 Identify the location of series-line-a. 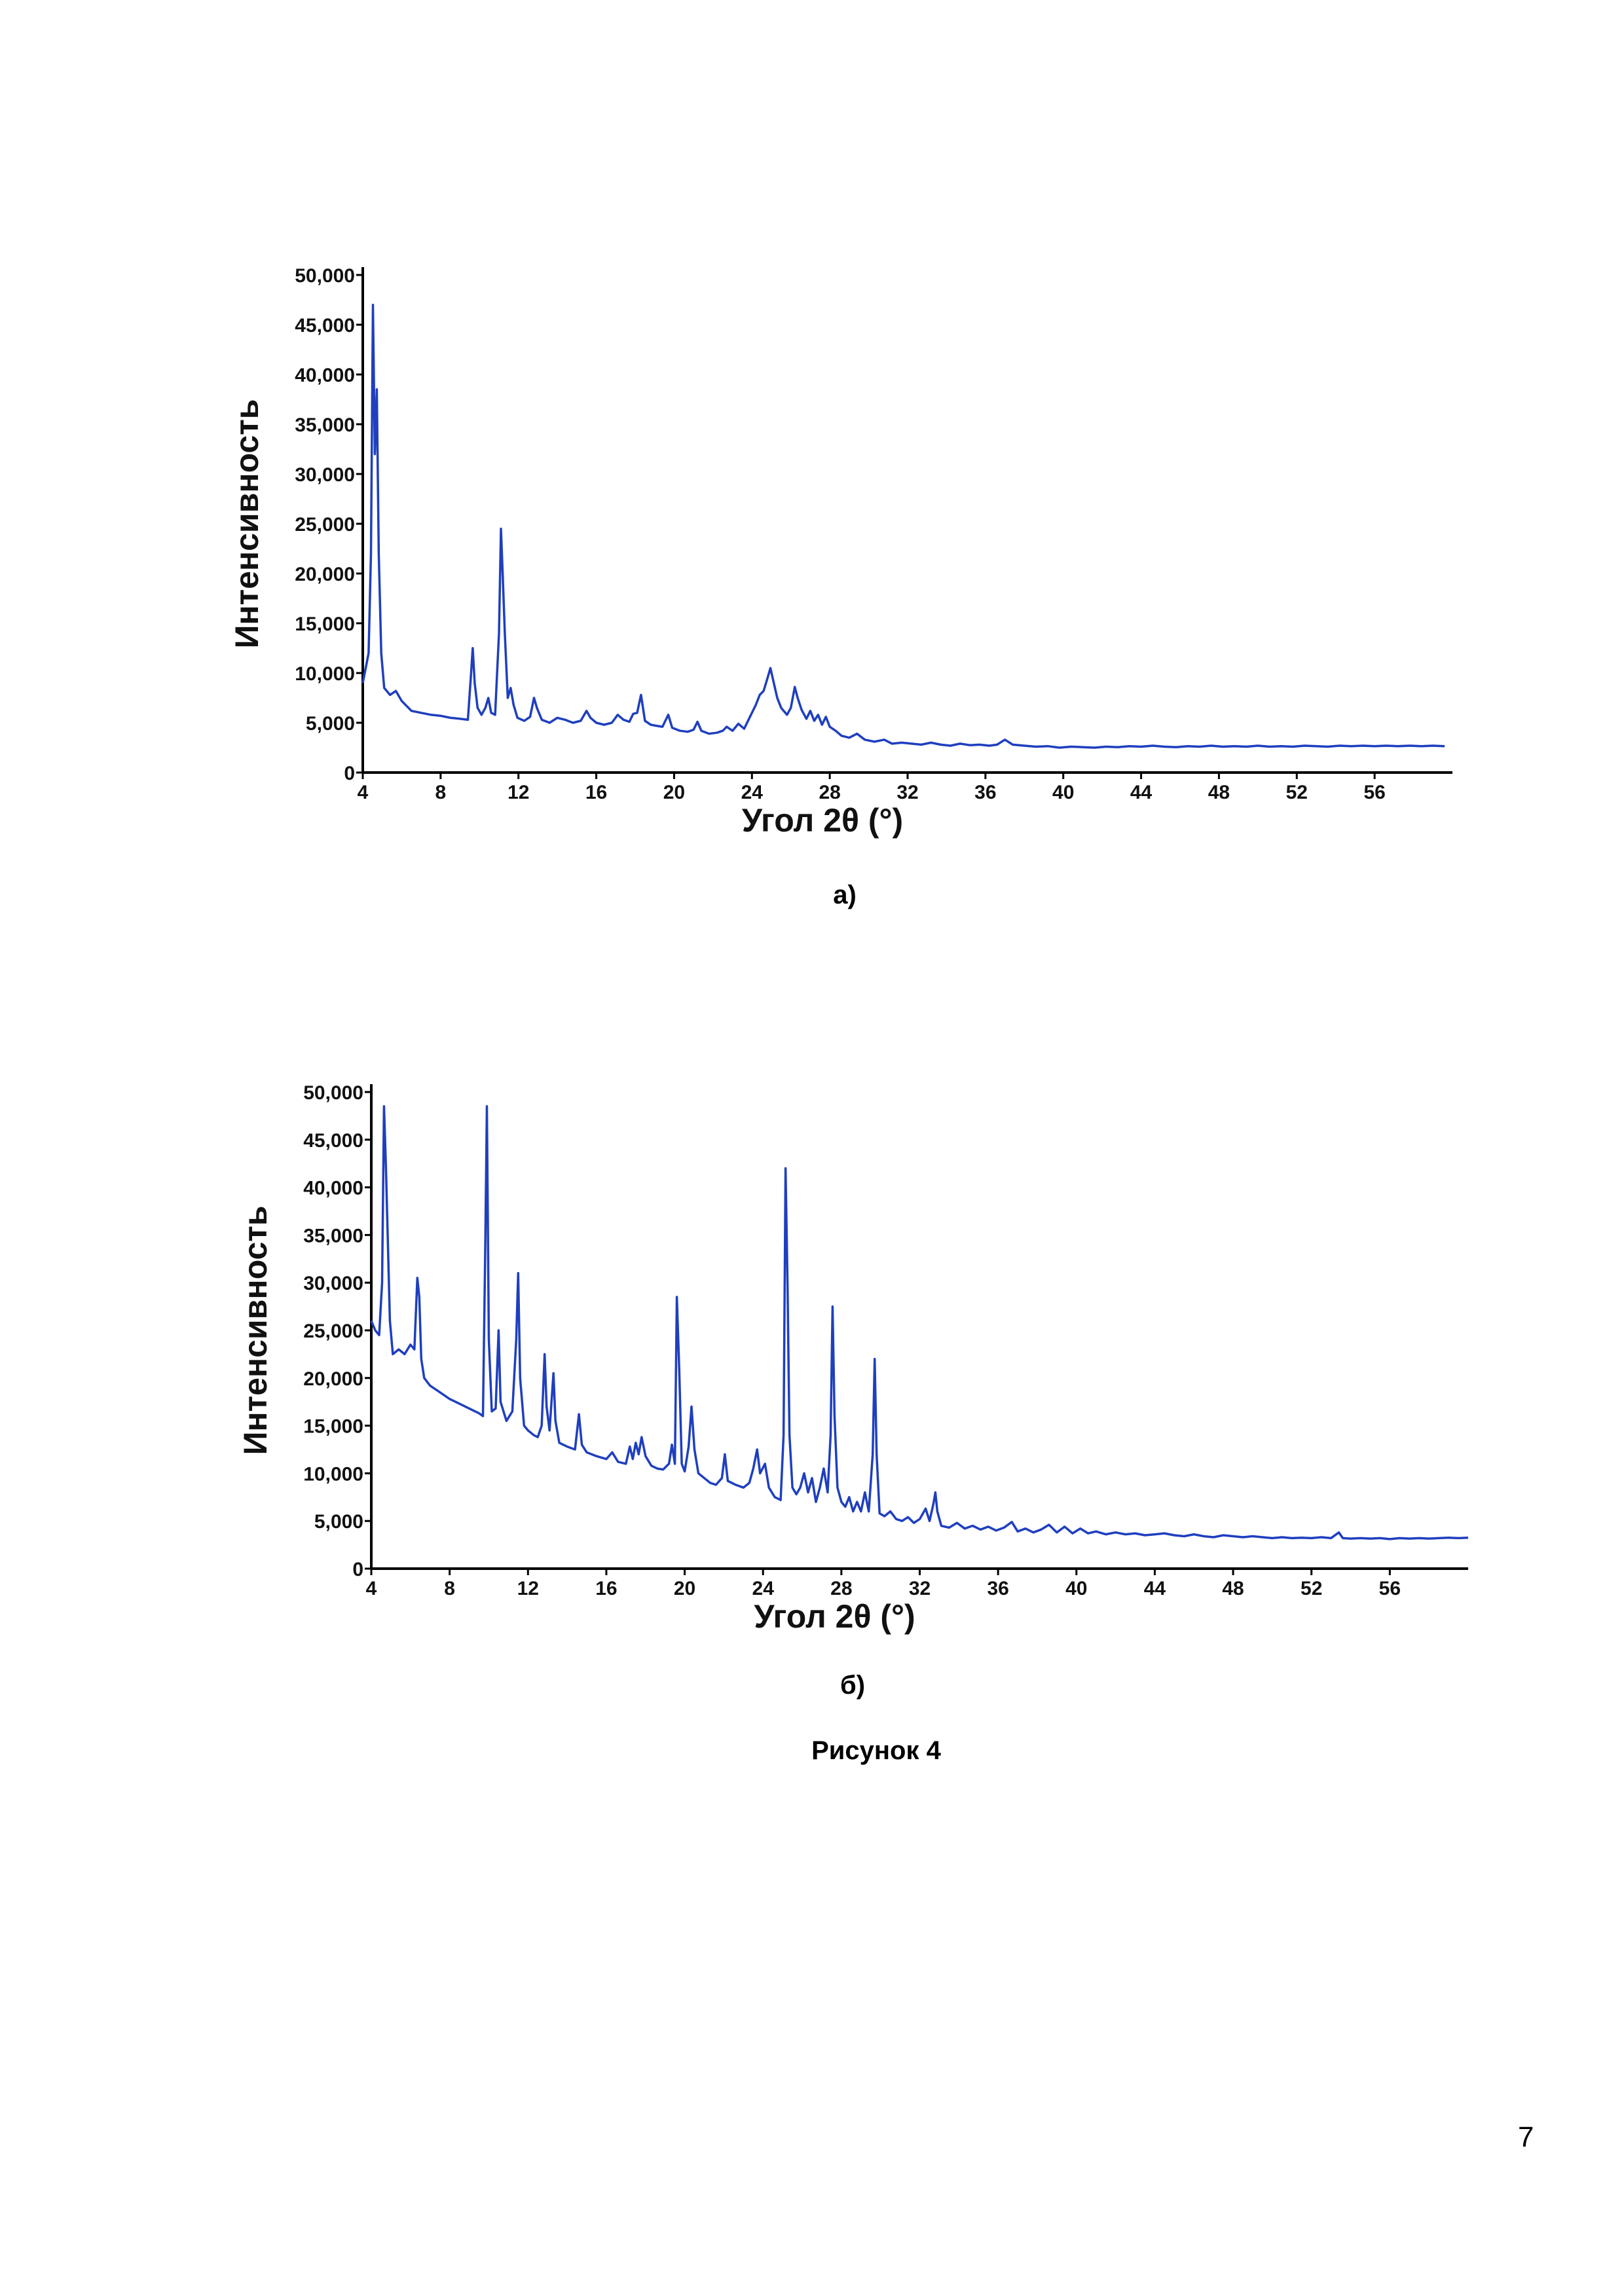
(903, 526).